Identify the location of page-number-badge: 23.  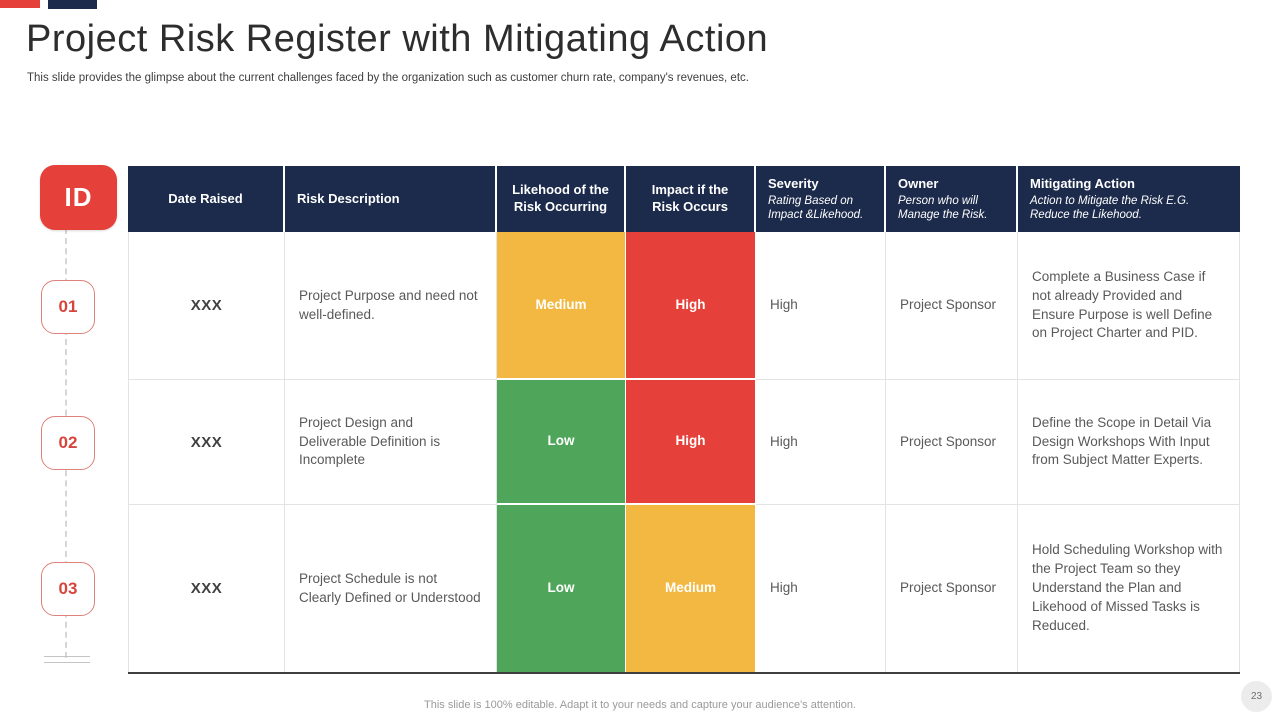
(1256, 696).